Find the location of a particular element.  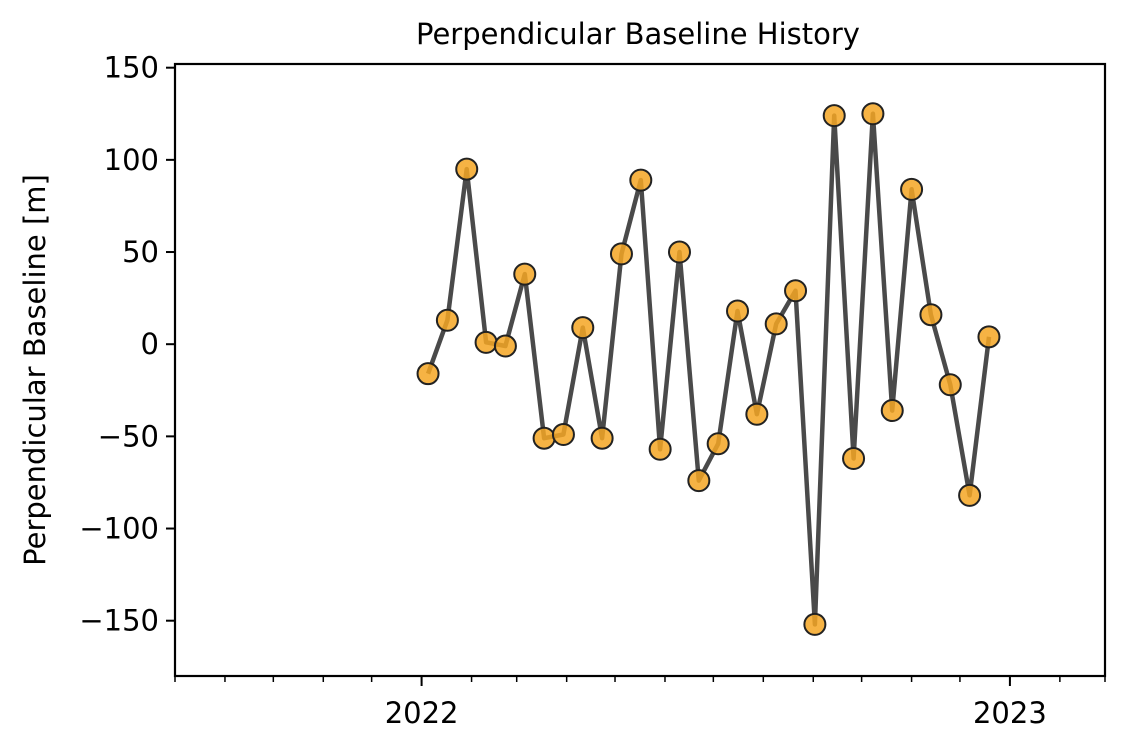

y-tick-label: 100 is located at coordinates (131, 160).